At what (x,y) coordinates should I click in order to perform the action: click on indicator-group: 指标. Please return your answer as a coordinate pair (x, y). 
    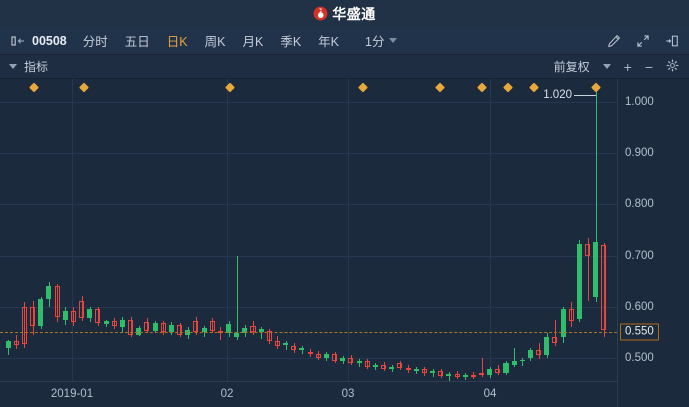
    Looking at the image, I should click on (24, 66).